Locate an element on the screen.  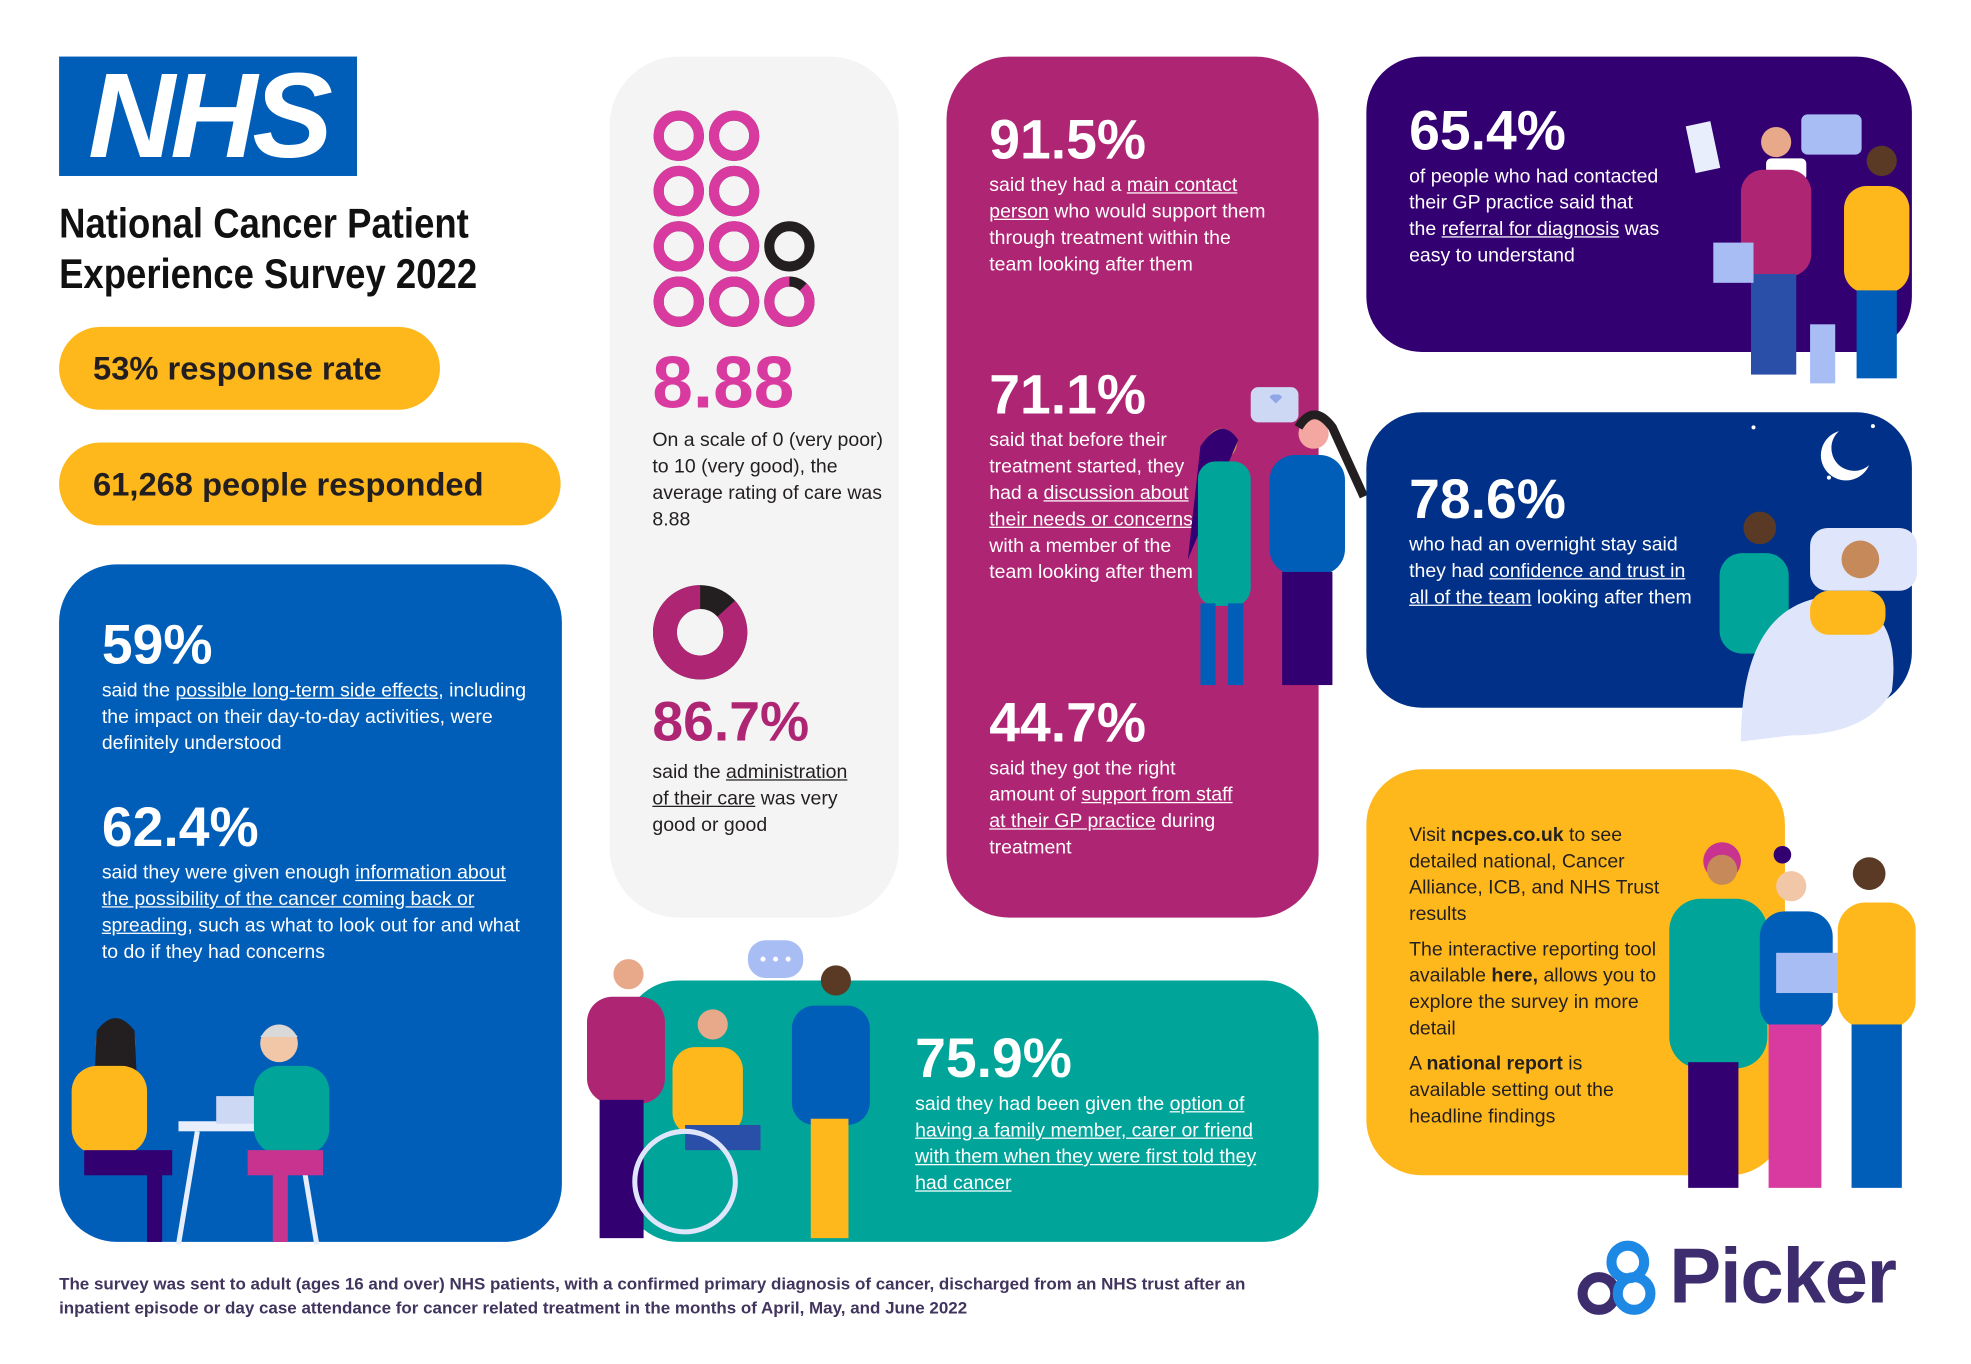
respondents-number: 61,268 is located at coordinates (143, 484).